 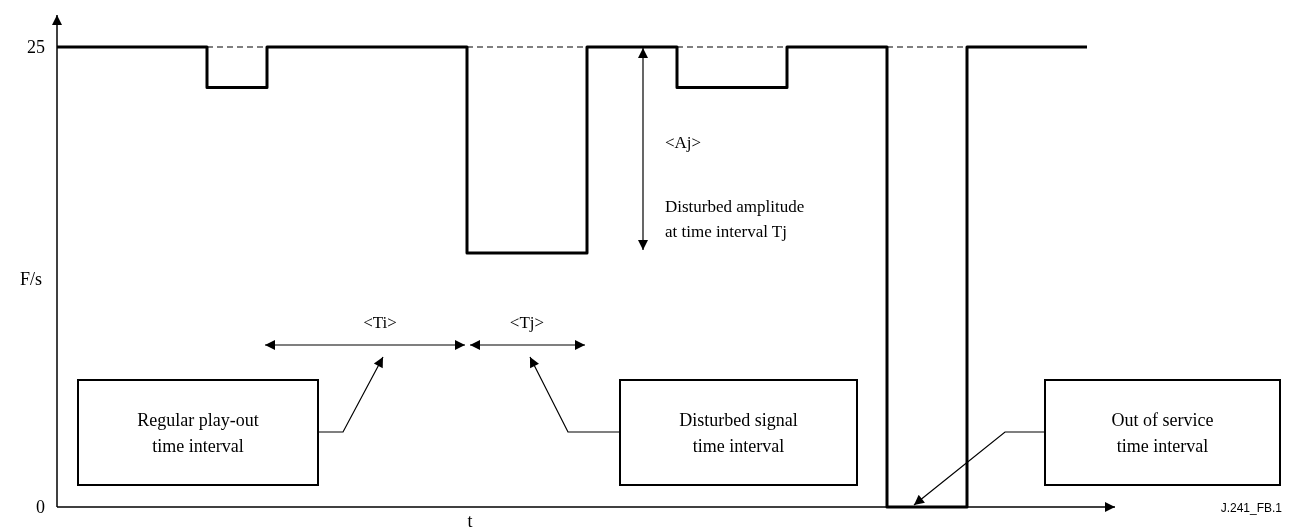 What do you see at coordinates (30, 279) in the screenshot?
I see `y-axis-title: F/s` at bounding box center [30, 279].